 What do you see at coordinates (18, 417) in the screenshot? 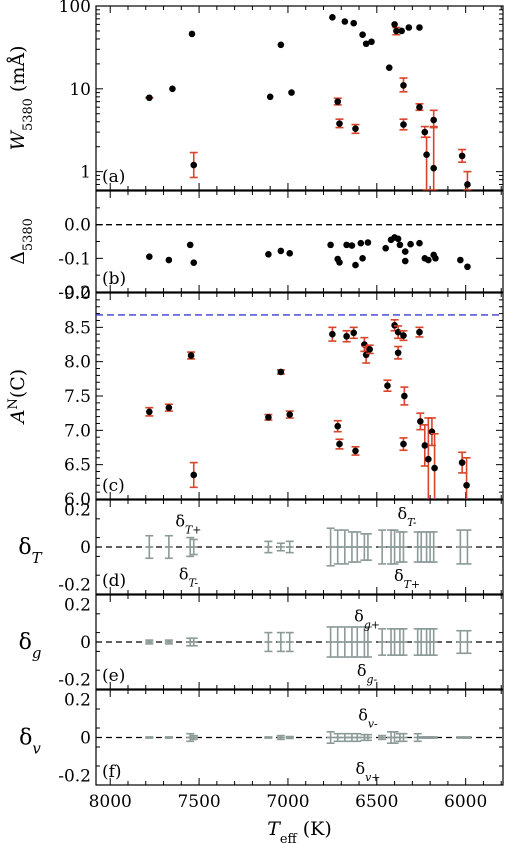
I see `y-axis-label-part: A` at bounding box center [18, 417].